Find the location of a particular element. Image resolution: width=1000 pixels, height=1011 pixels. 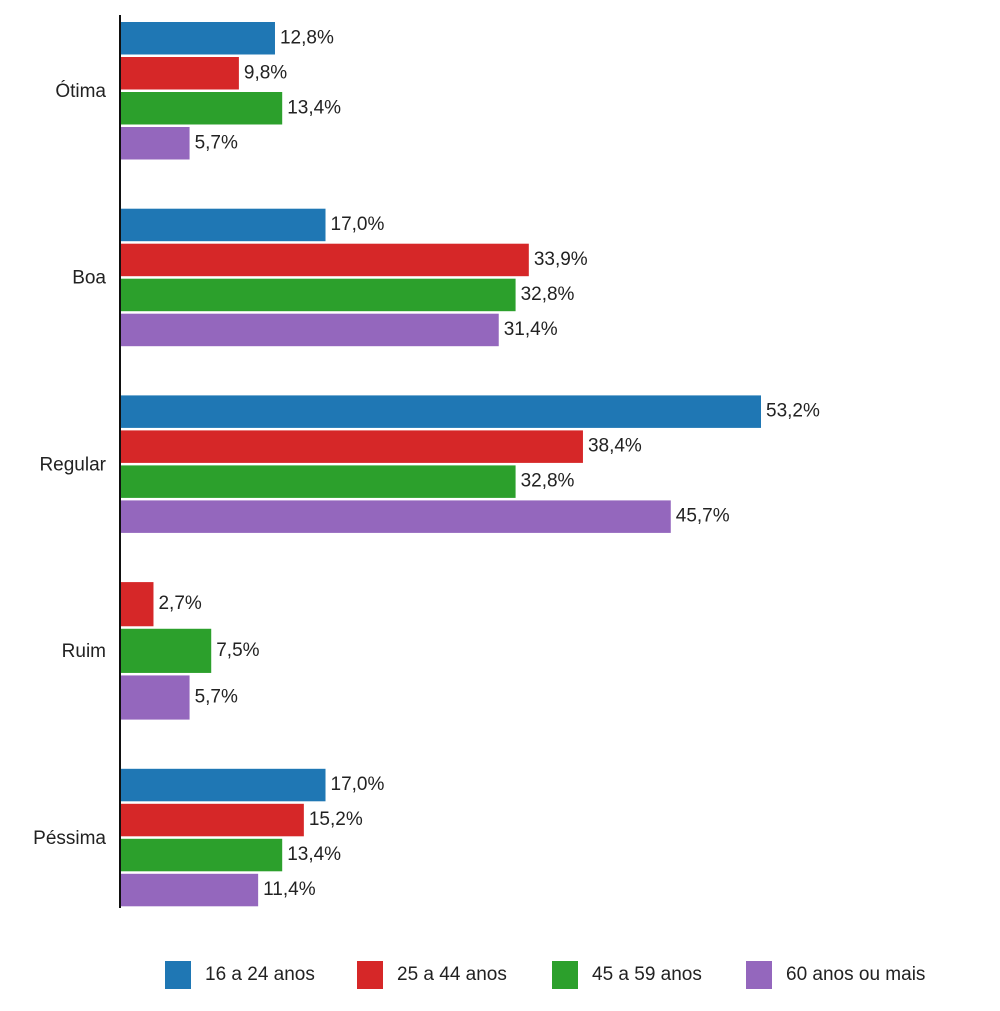

value-label: 12,8% is located at coordinates (307, 37).